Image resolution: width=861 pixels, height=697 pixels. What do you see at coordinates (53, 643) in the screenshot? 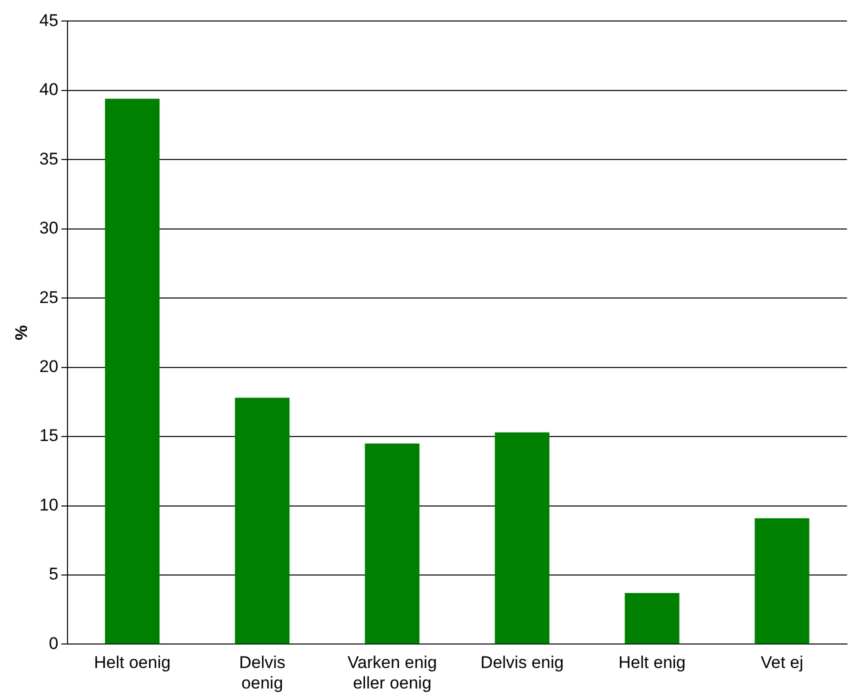
I see `y-tick-label: 0` at bounding box center [53, 643].